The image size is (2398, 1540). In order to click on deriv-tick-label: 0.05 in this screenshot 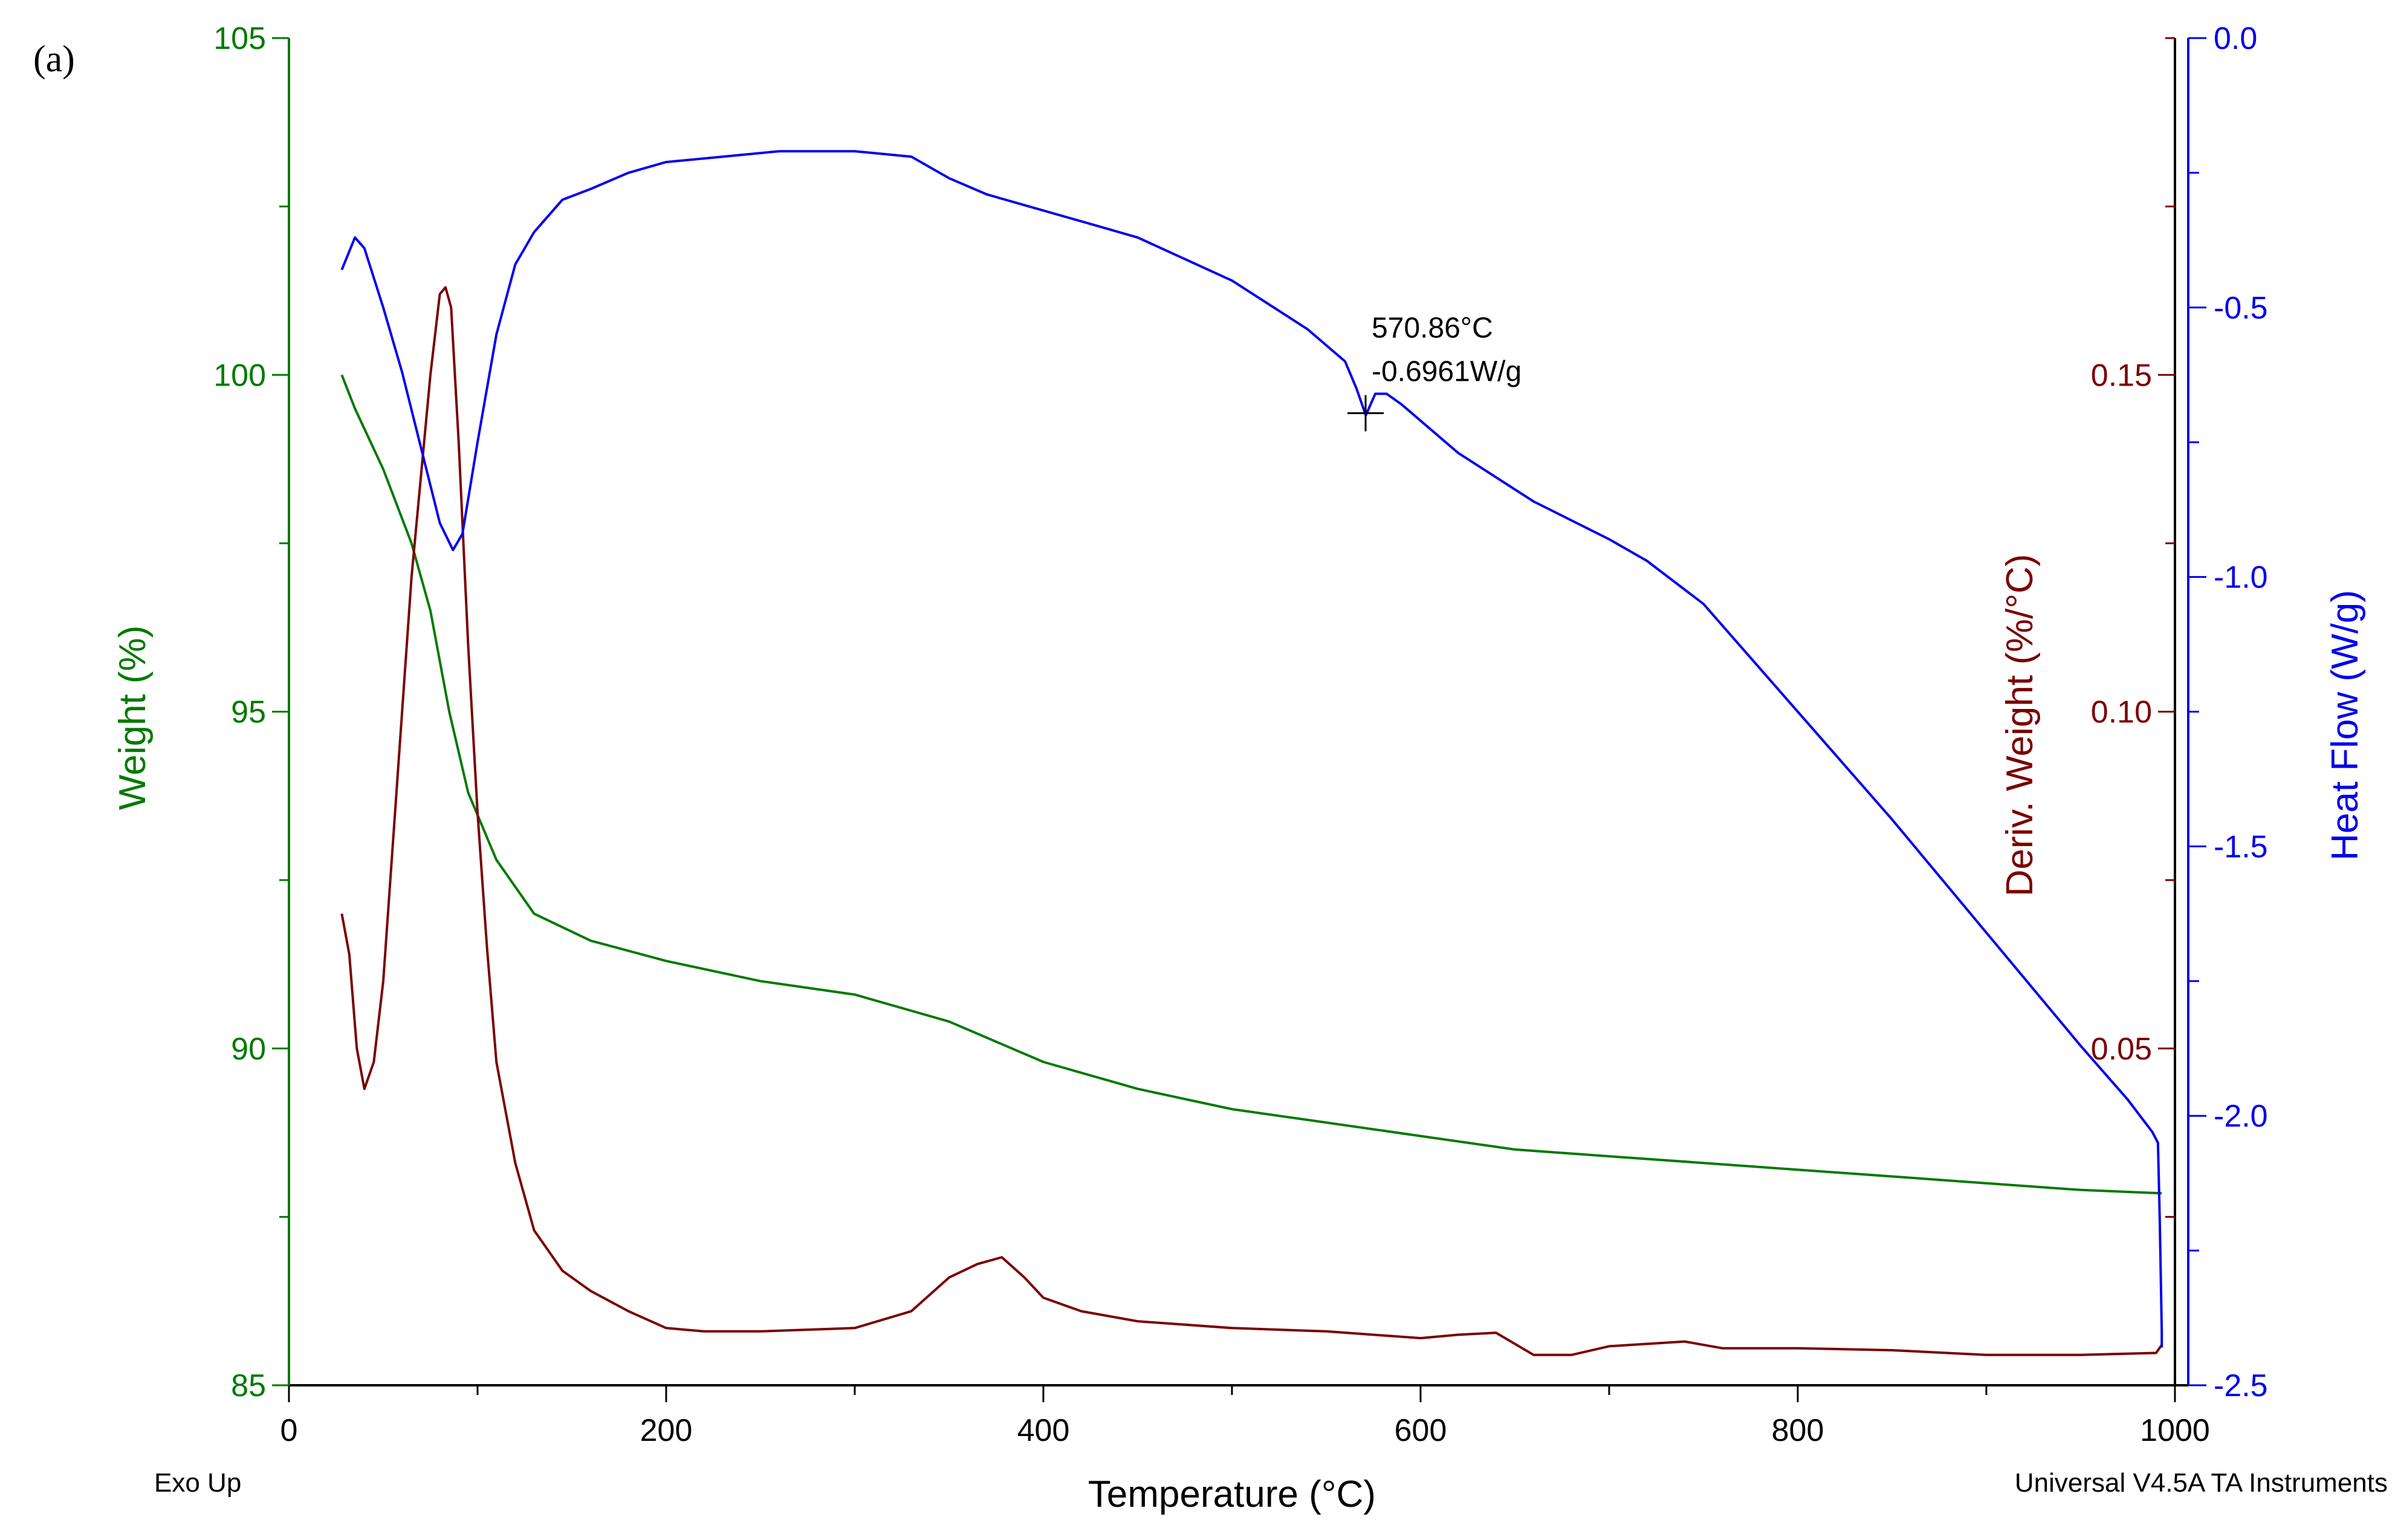, I will do `click(2121, 1049)`.